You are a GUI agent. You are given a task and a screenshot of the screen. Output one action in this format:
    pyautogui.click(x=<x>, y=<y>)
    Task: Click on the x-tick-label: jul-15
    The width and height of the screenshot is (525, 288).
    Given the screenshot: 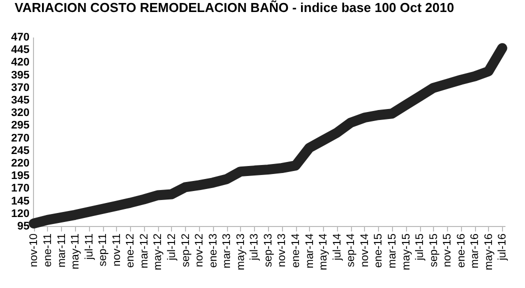 What is the action you would take?
    pyautogui.click(x=420, y=248)
    